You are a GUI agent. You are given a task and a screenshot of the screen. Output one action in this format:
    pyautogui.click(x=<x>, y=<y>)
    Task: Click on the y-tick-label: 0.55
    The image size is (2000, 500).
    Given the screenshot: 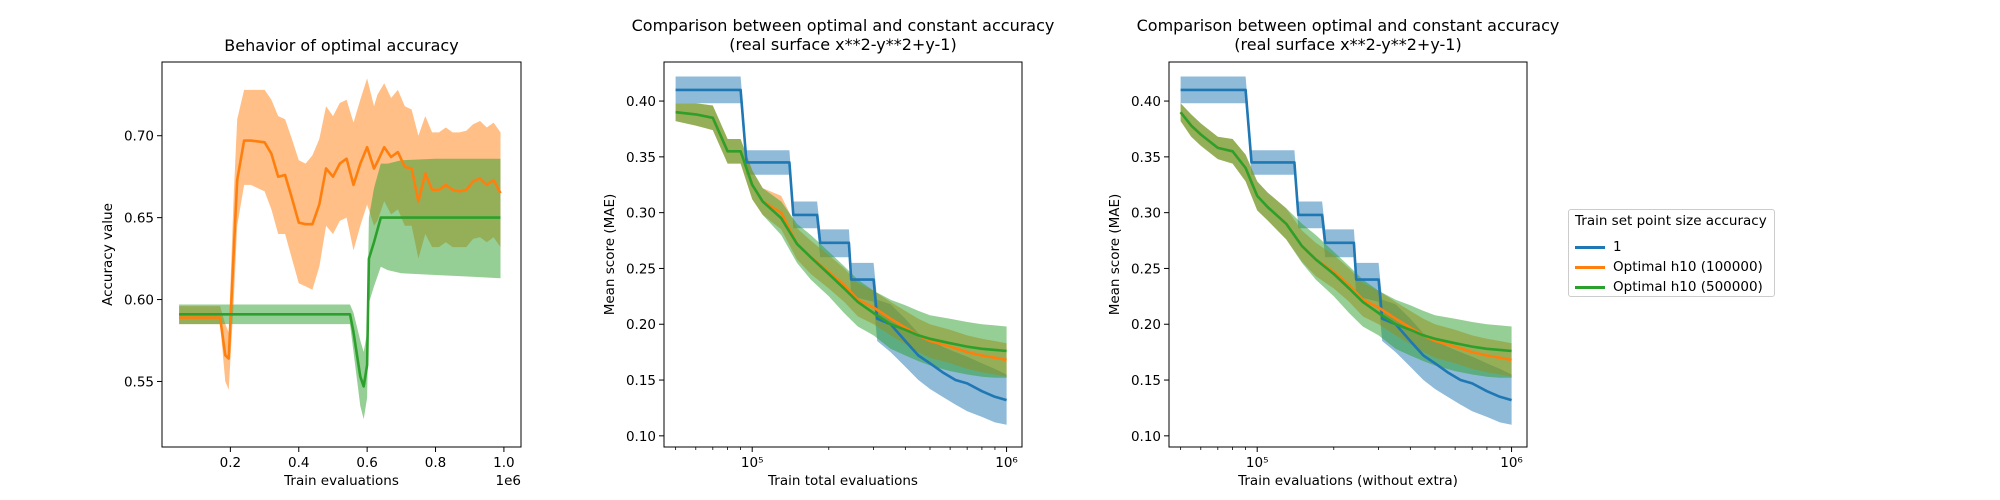 What is the action you would take?
    pyautogui.click(x=139, y=382)
    